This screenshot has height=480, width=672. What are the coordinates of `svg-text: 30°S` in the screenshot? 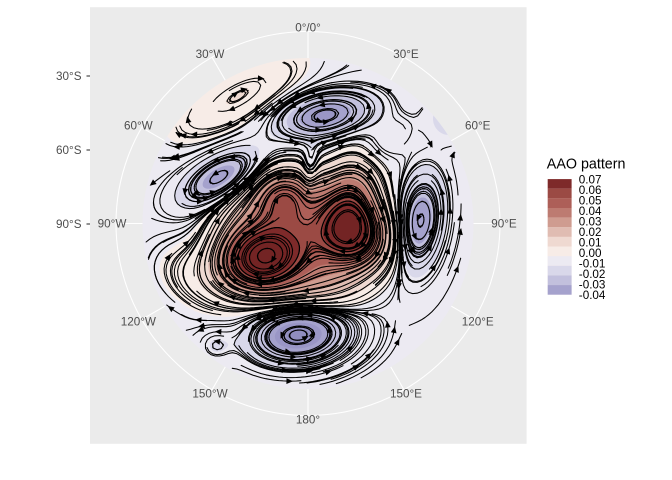 It's located at (69, 76).